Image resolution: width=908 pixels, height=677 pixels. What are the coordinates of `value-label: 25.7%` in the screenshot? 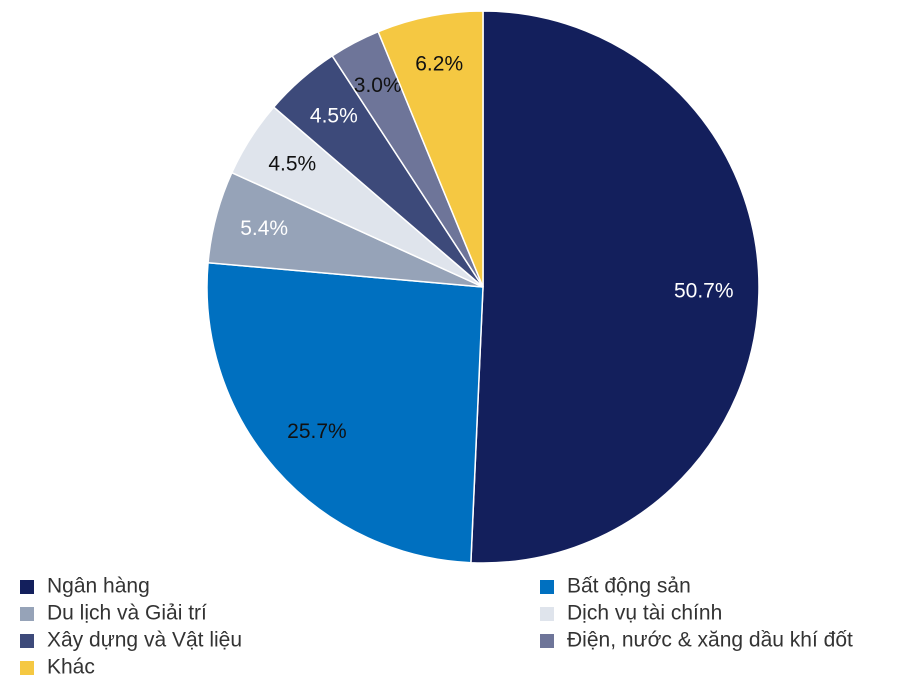 It's located at (317, 431).